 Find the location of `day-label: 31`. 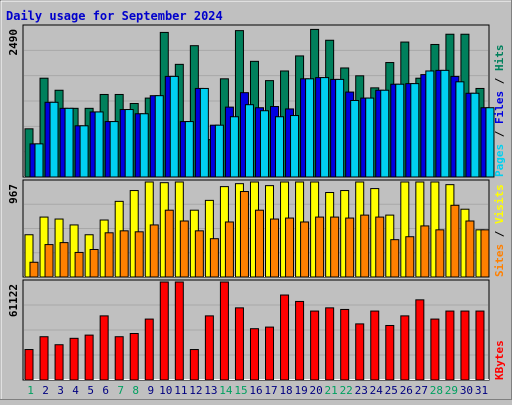

day-label: 31 is located at coordinates (481, 390).